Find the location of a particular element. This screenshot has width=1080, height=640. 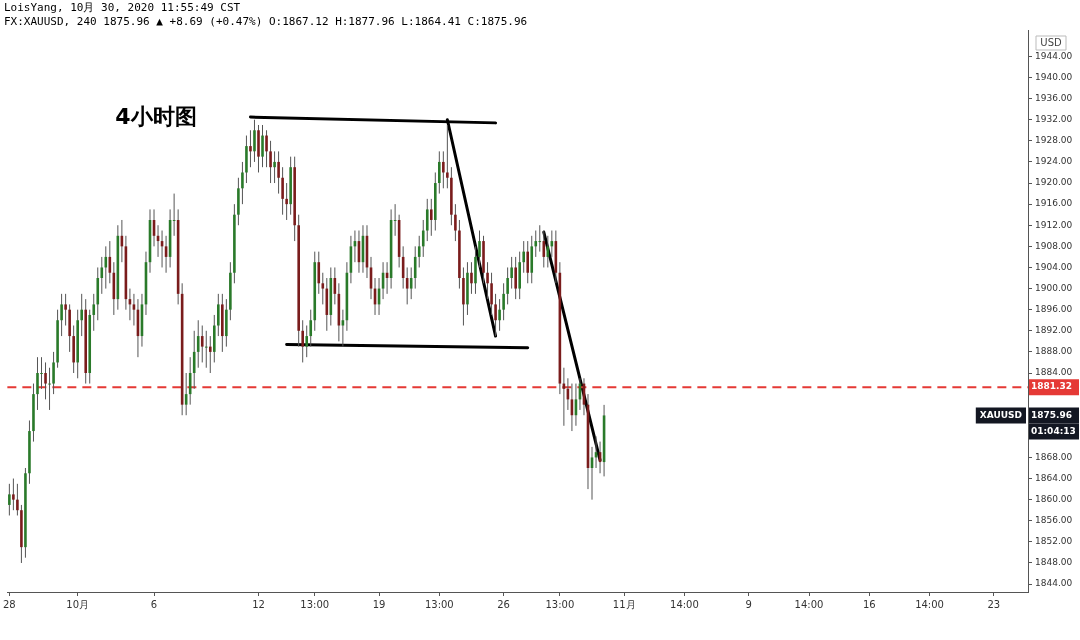

annotation: XAUUSD is located at coordinates (1001, 414).